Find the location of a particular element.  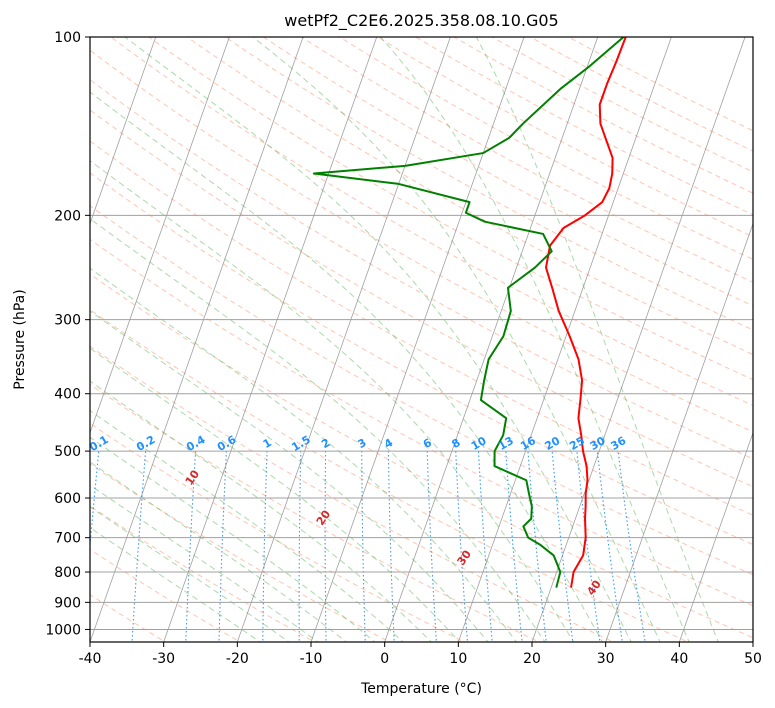

y-tick-label: 300 is located at coordinates (67, 321).